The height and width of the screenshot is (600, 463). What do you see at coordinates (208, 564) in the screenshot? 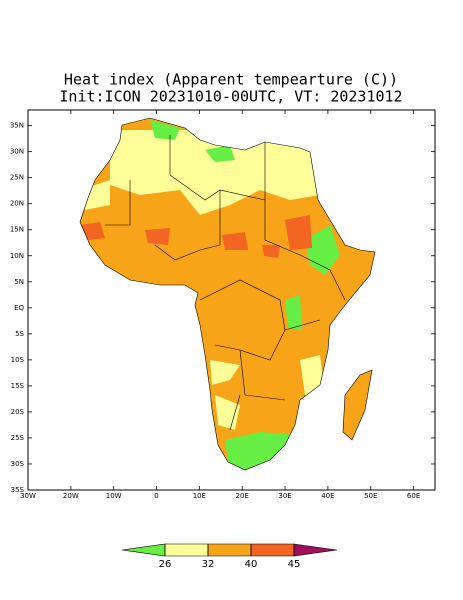
I see `colorbar-label: 32` at bounding box center [208, 564].